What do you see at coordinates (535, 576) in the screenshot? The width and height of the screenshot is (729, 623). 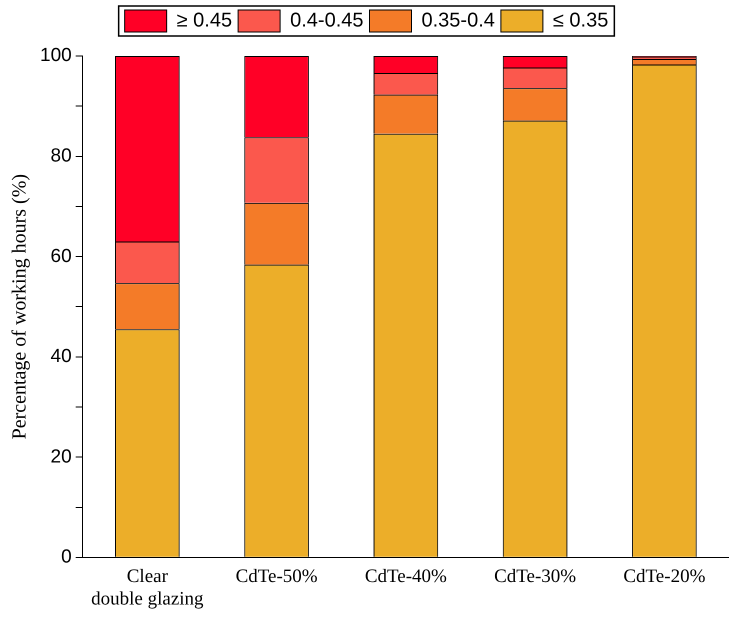 I see `x-tick-label: CdTe-30%` at bounding box center [535, 576].